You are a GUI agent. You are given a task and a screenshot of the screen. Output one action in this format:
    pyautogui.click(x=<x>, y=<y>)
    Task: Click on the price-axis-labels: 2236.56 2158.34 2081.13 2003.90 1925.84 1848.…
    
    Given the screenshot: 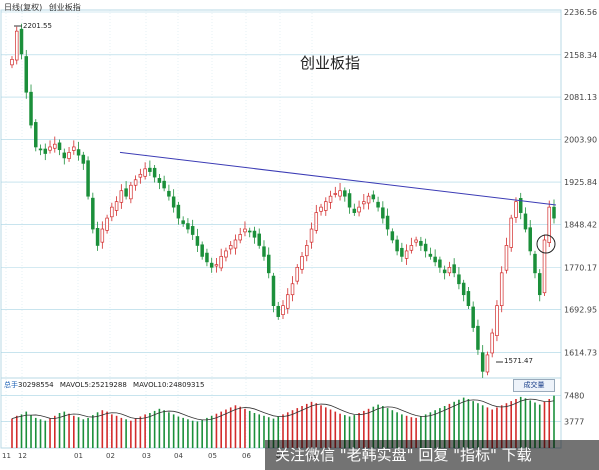 What is the action you would take?
    pyautogui.click(x=580, y=182)
    